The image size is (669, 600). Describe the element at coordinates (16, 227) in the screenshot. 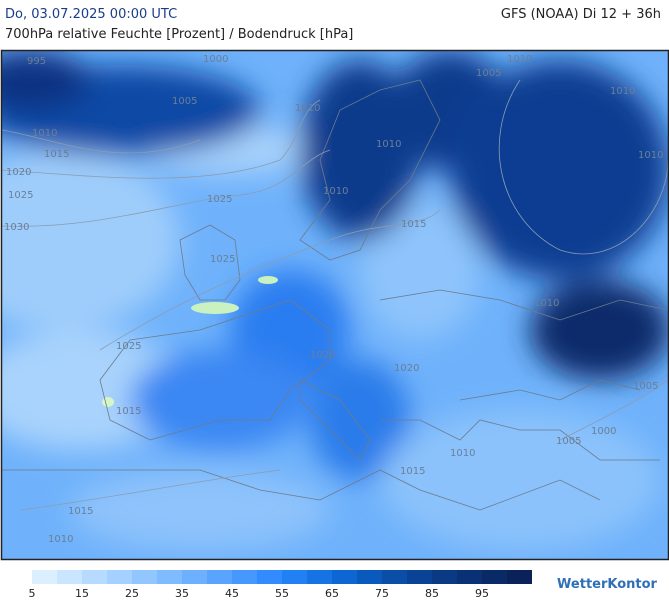

I see `isobar-label: 1030` at that location.